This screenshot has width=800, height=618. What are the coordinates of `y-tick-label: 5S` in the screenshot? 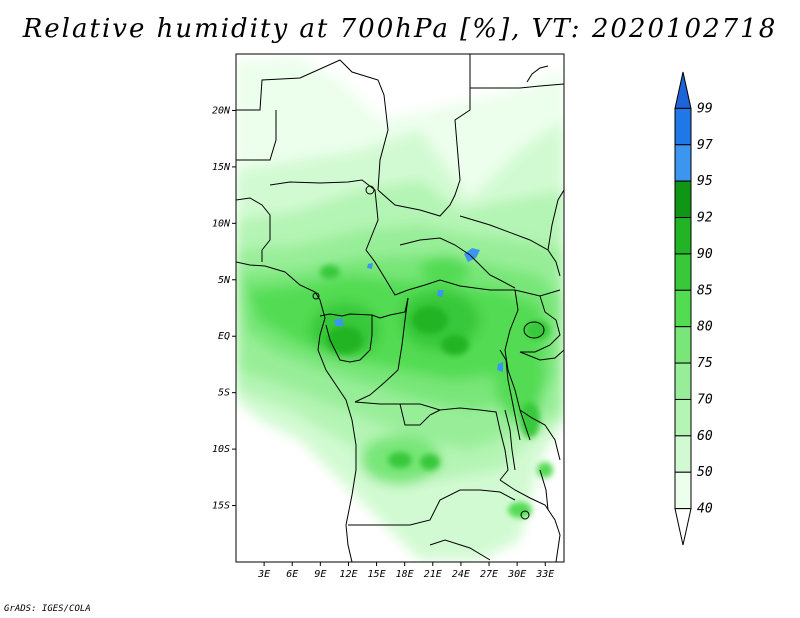 It's located at (224, 393).